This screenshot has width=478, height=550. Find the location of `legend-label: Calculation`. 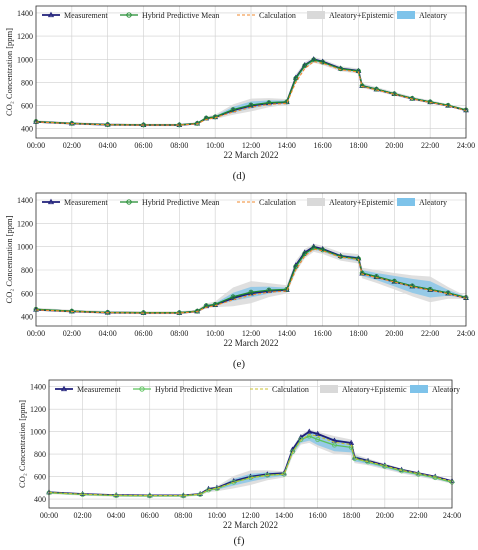

legend-label: Calculation is located at coordinates (290, 389).